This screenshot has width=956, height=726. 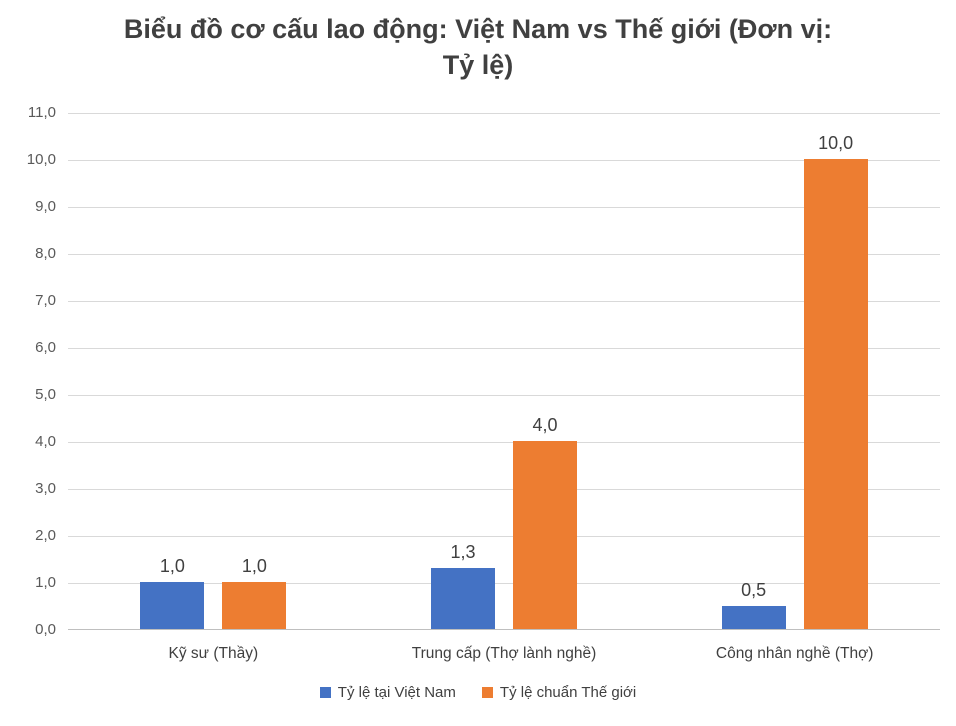 What do you see at coordinates (45, 582) in the screenshot?
I see `y-axis-tick-label: 1,0` at bounding box center [45, 582].